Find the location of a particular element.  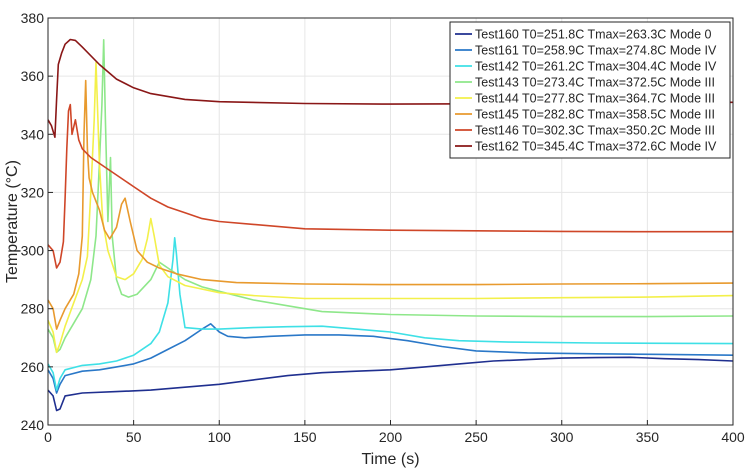

x-axis-ticks: 0 50 100 150 200 250 300 350 400 is located at coordinates (394, 432).